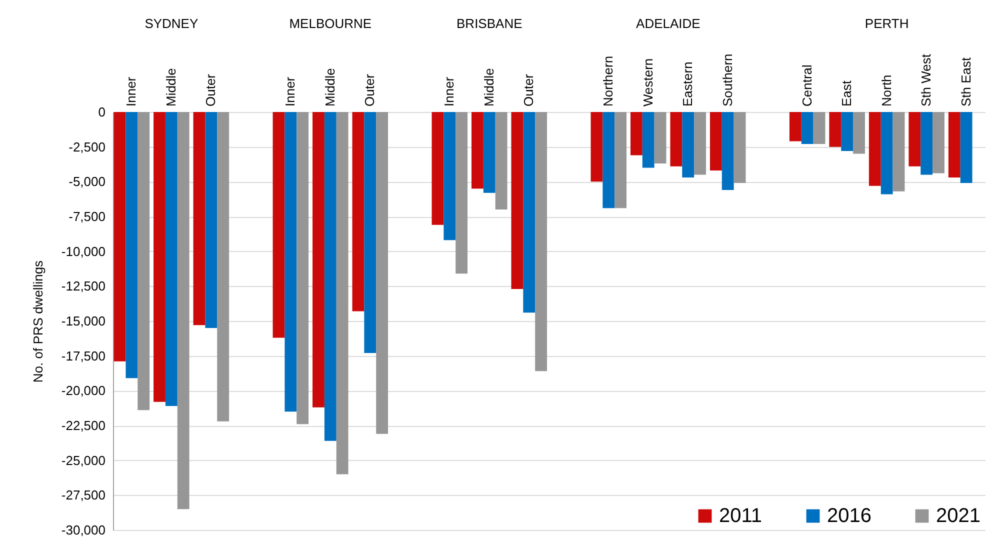 The width and height of the screenshot is (987, 540). What do you see at coordinates (806, 85) in the screenshot?
I see `x-tick-label: Central` at bounding box center [806, 85].